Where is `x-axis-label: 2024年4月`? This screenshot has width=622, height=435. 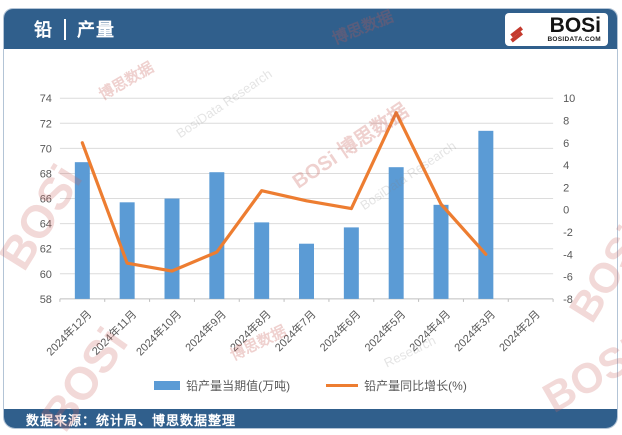
x-axis-label: 2024年4月 is located at coordinates (429, 330).